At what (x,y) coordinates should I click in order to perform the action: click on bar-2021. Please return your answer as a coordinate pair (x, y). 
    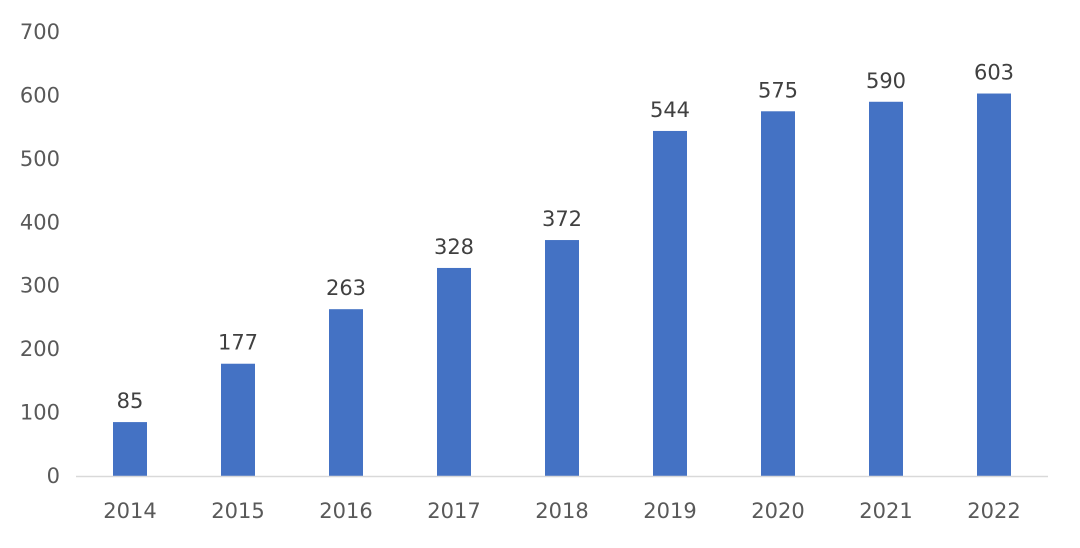
    Looking at the image, I should click on (886, 289).